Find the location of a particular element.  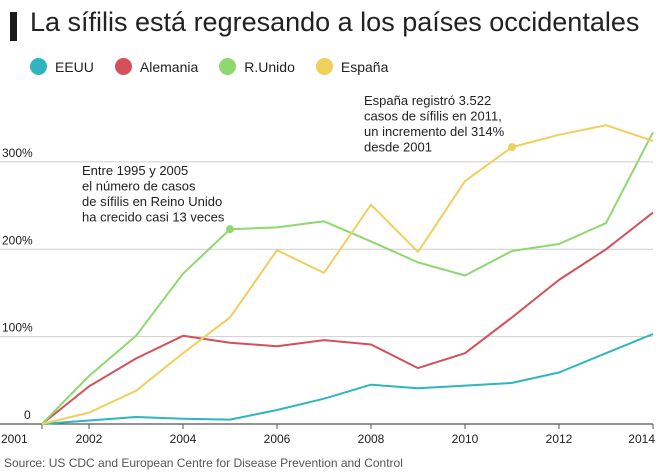

x-tick-label: 2010 is located at coordinates (465, 439).